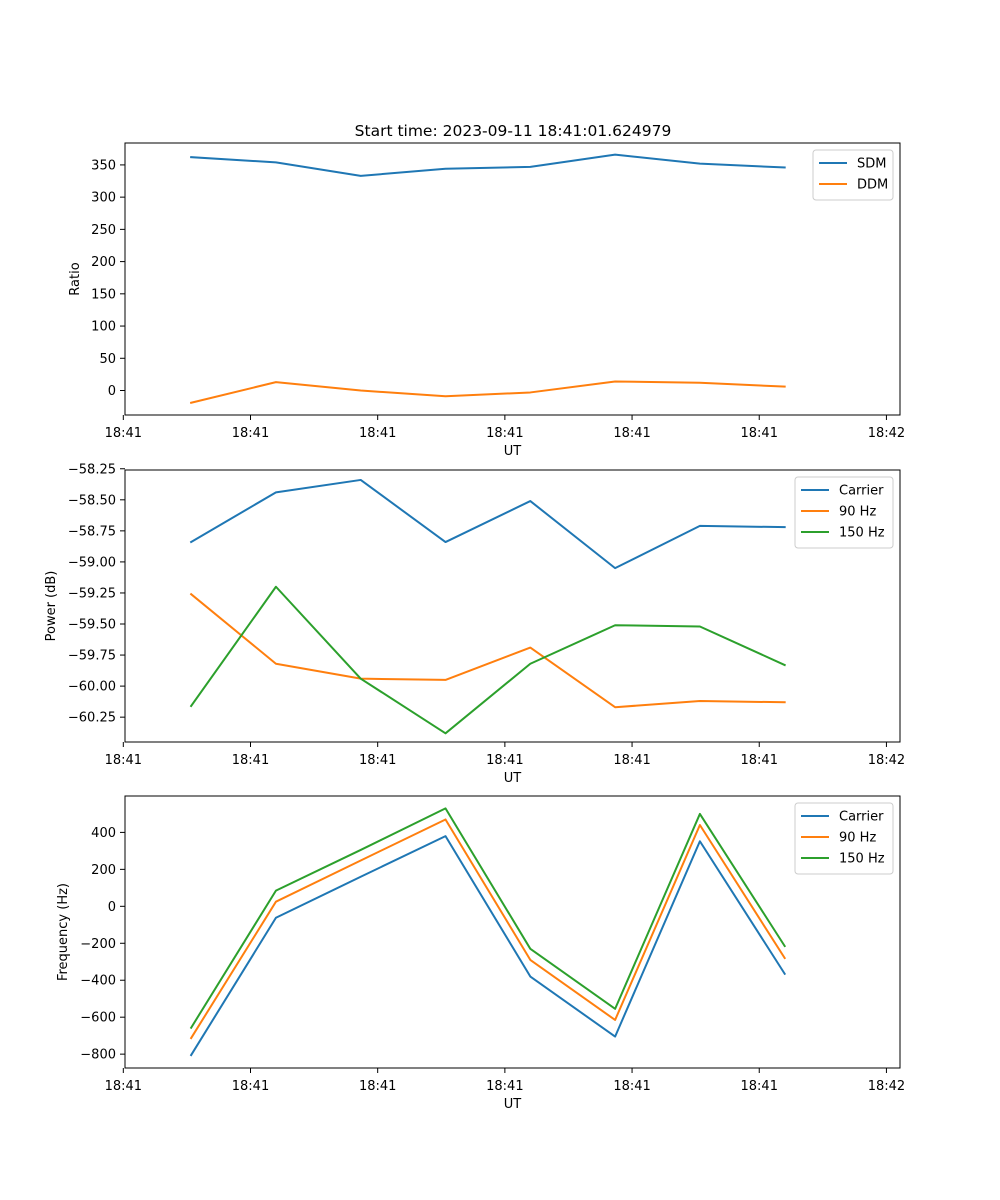 This screenshot has width=1000, height=1200. What do you see at coordinates (92, 562) in the screenshot?
I see `y-tick-label: −59.00` at bounding box center [92, 562].